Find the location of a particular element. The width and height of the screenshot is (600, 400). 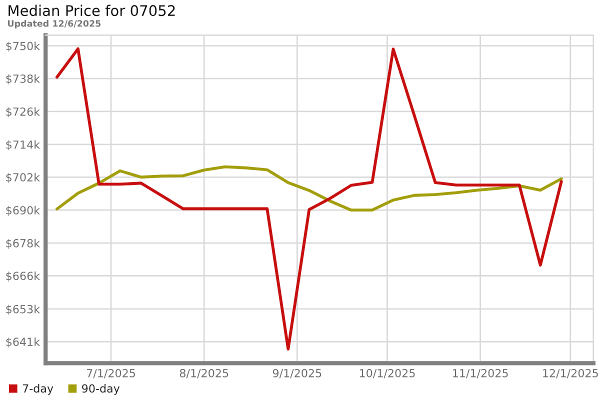

y-tick-label: $702k is located at coordinates (23, 177).